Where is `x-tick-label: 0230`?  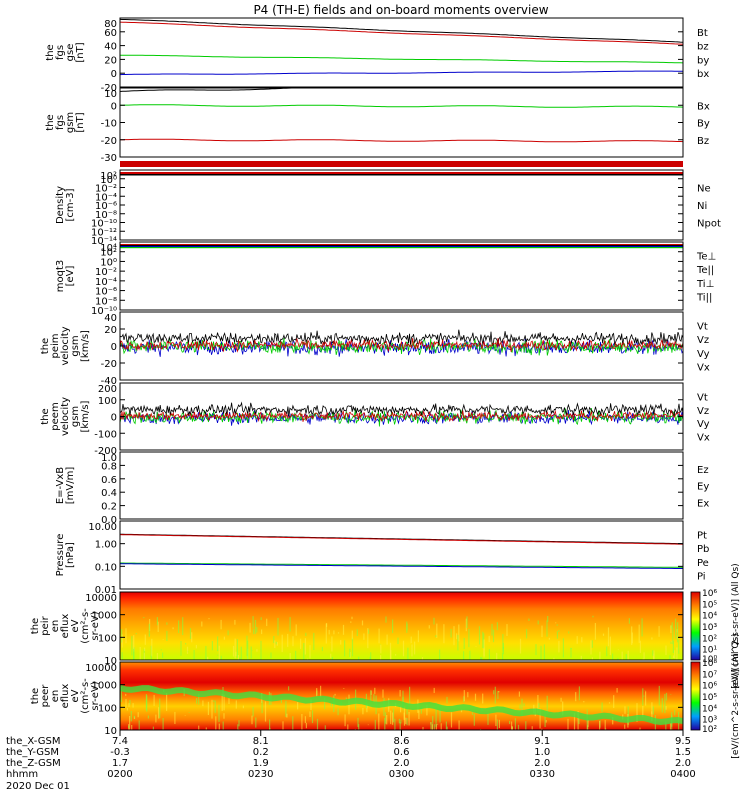
x-tick-label: 0230 is located at coordinates (260, 774).